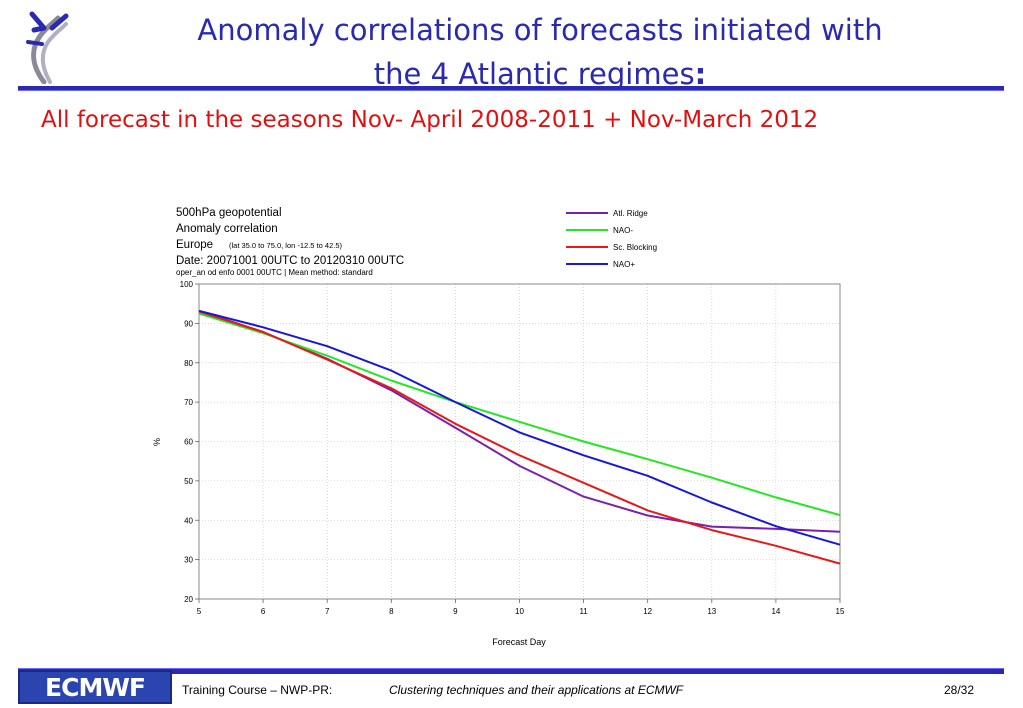 The width and height of the screenshot is (1023, 708). Describe the element at coordinates (188, 560) in the screenshot. I see `y-tick-label: 30` at that location.